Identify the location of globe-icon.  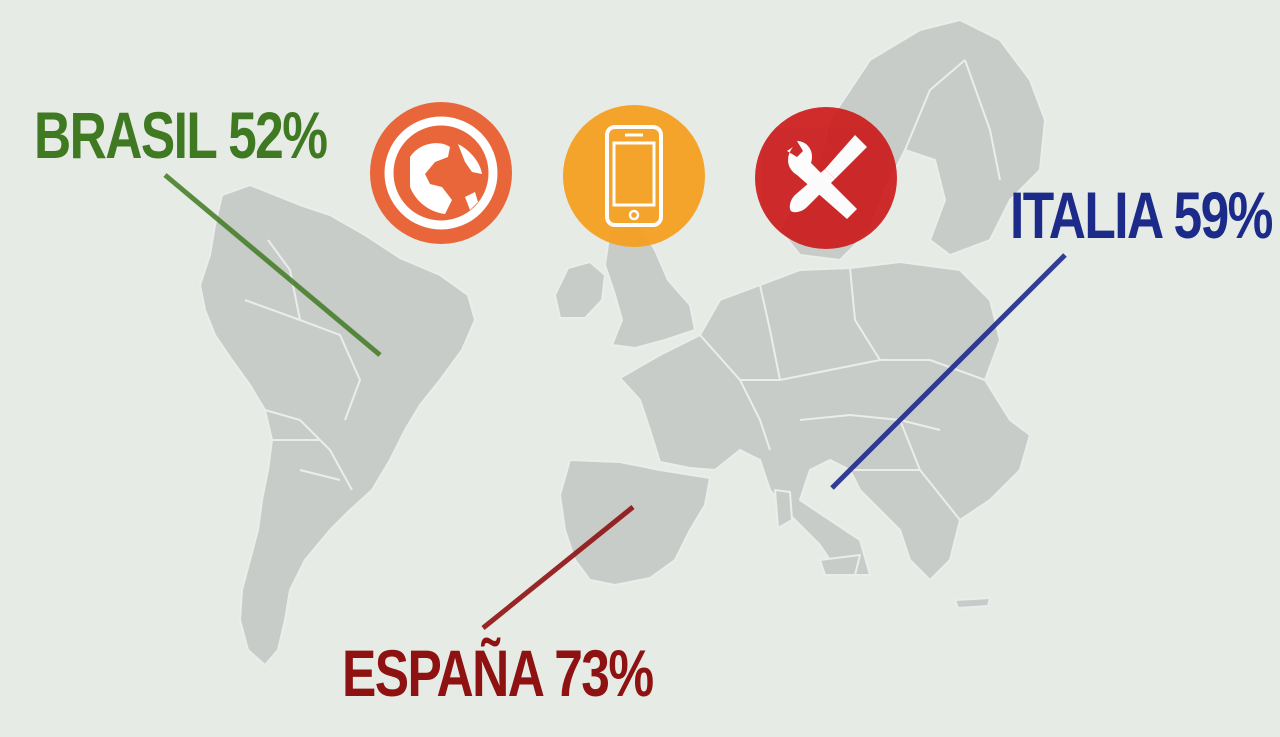
(441, 173).